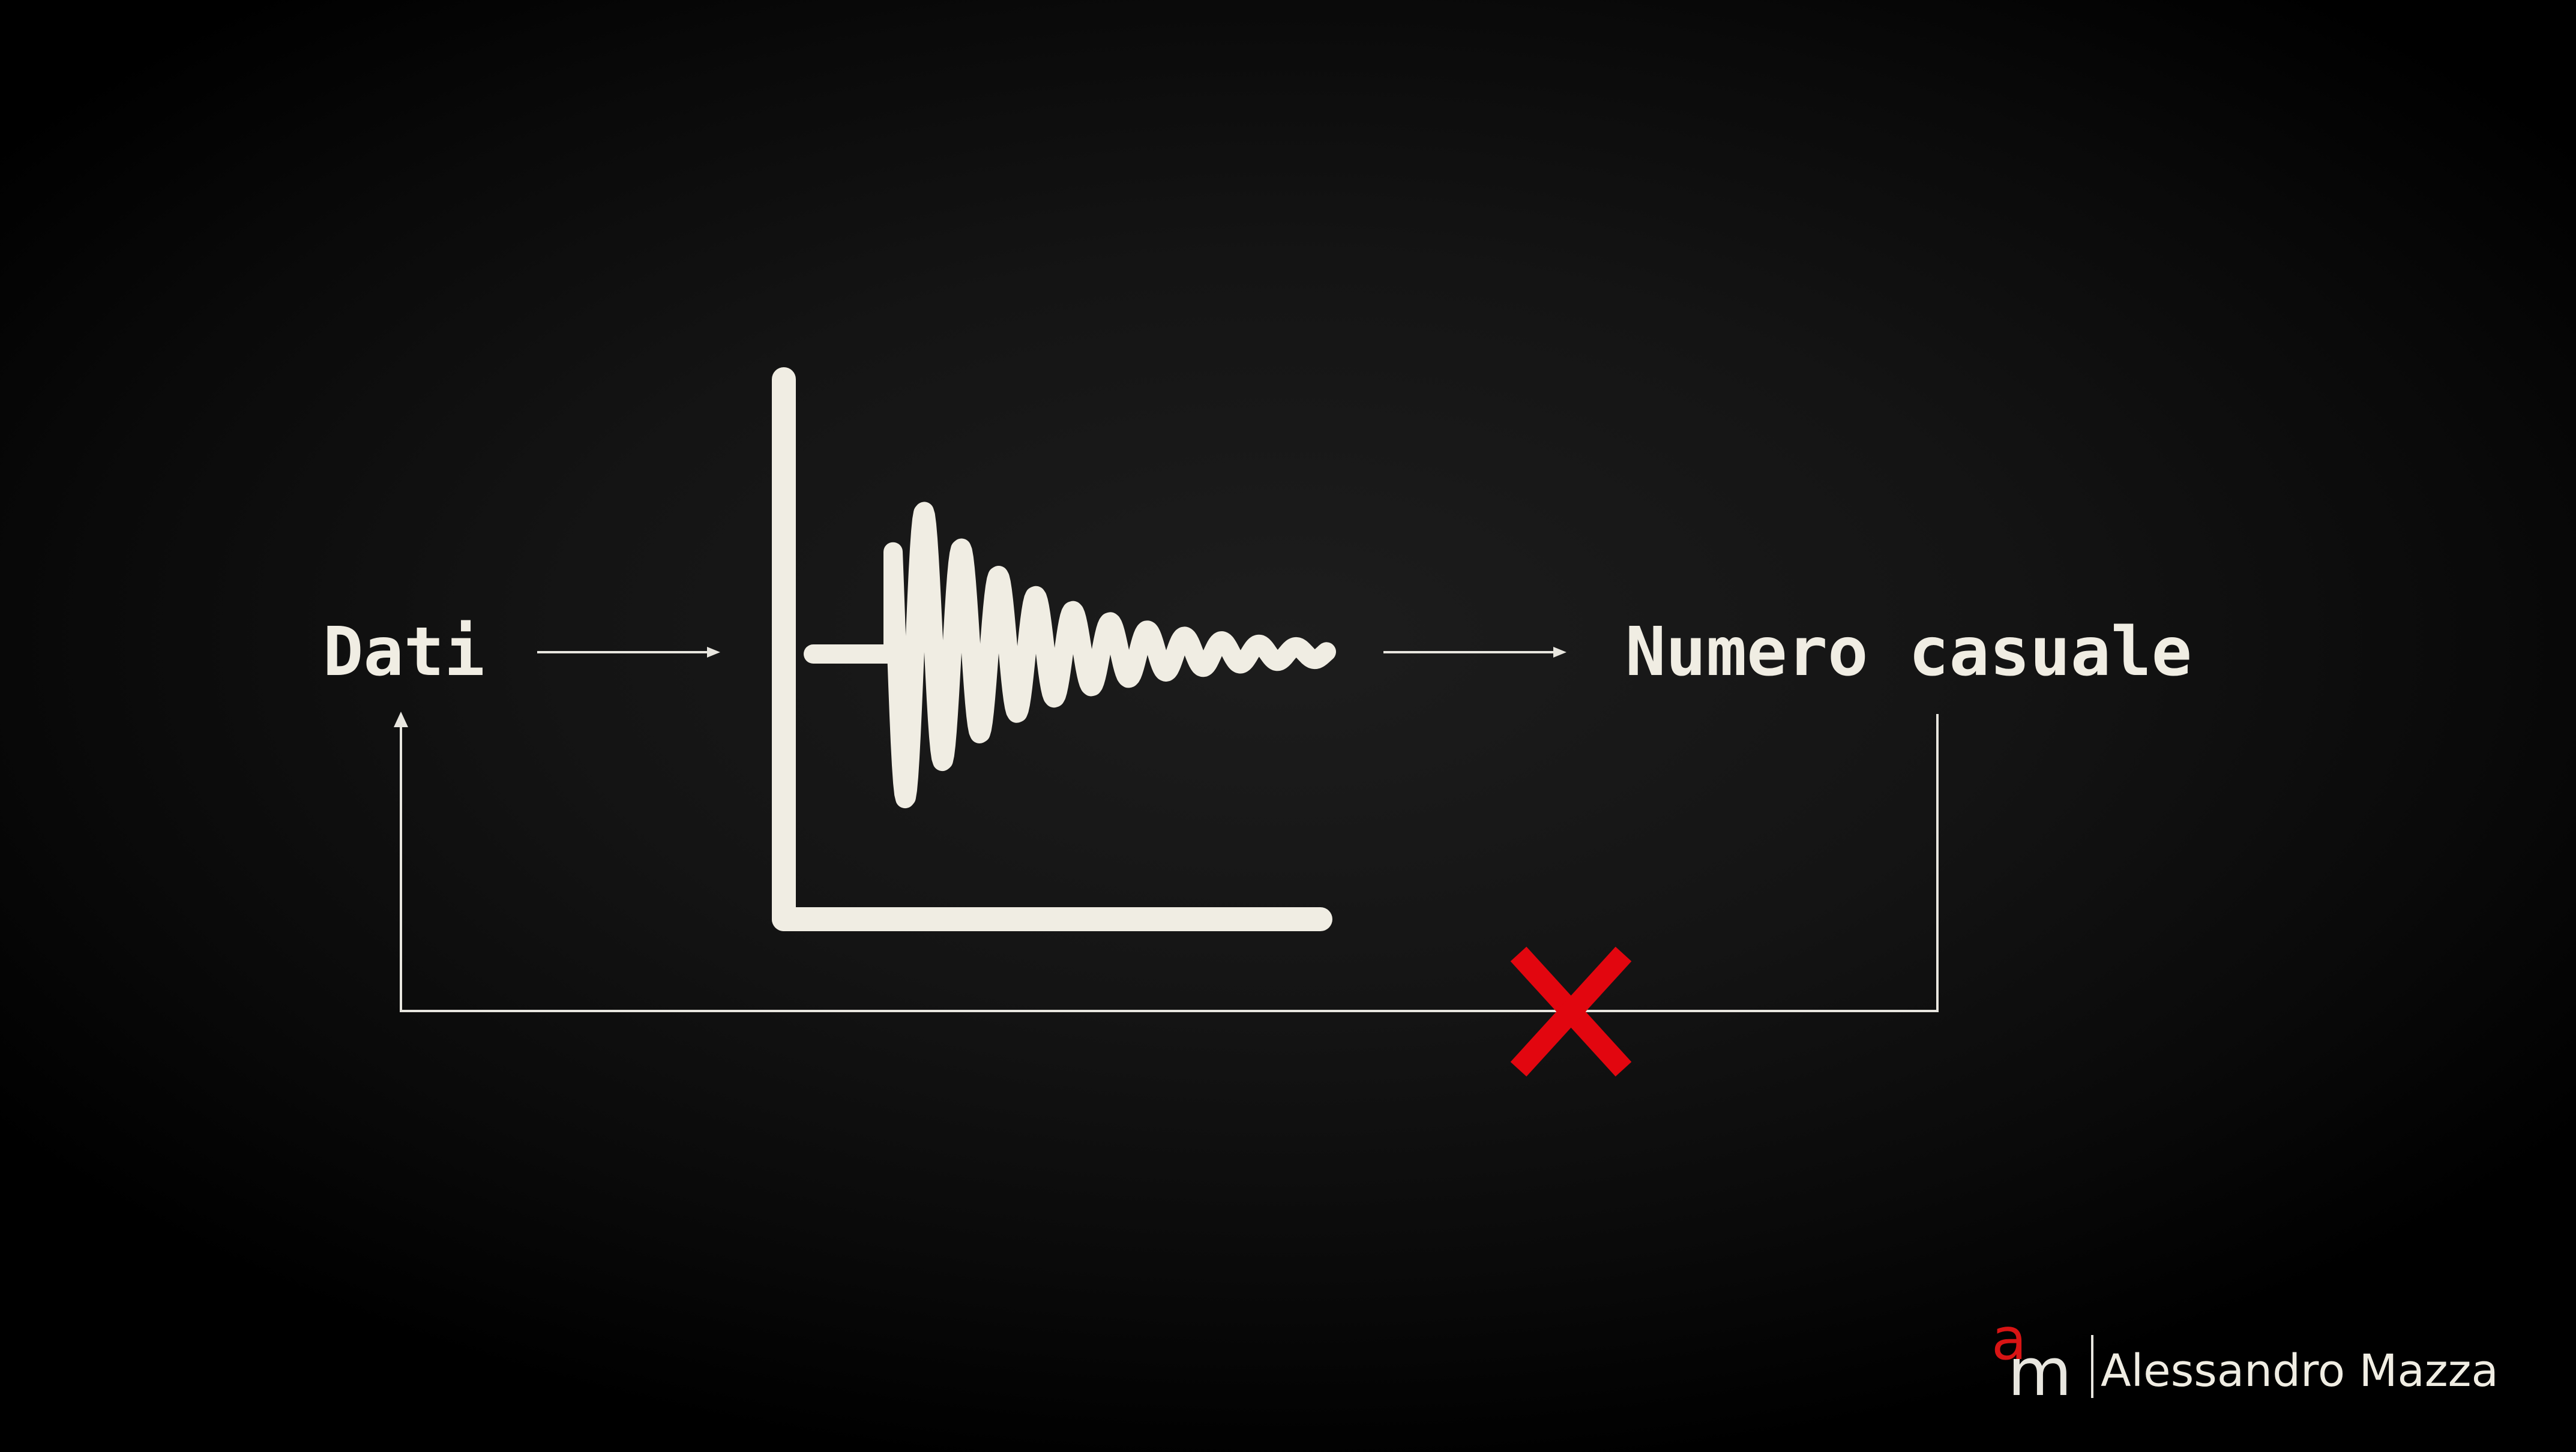 The height and width of the screenshot is (1452, 2576). Describe the element at coordinates (2040, 1372) in the screenshot. I see `brand-monogram-m: m` at that location.